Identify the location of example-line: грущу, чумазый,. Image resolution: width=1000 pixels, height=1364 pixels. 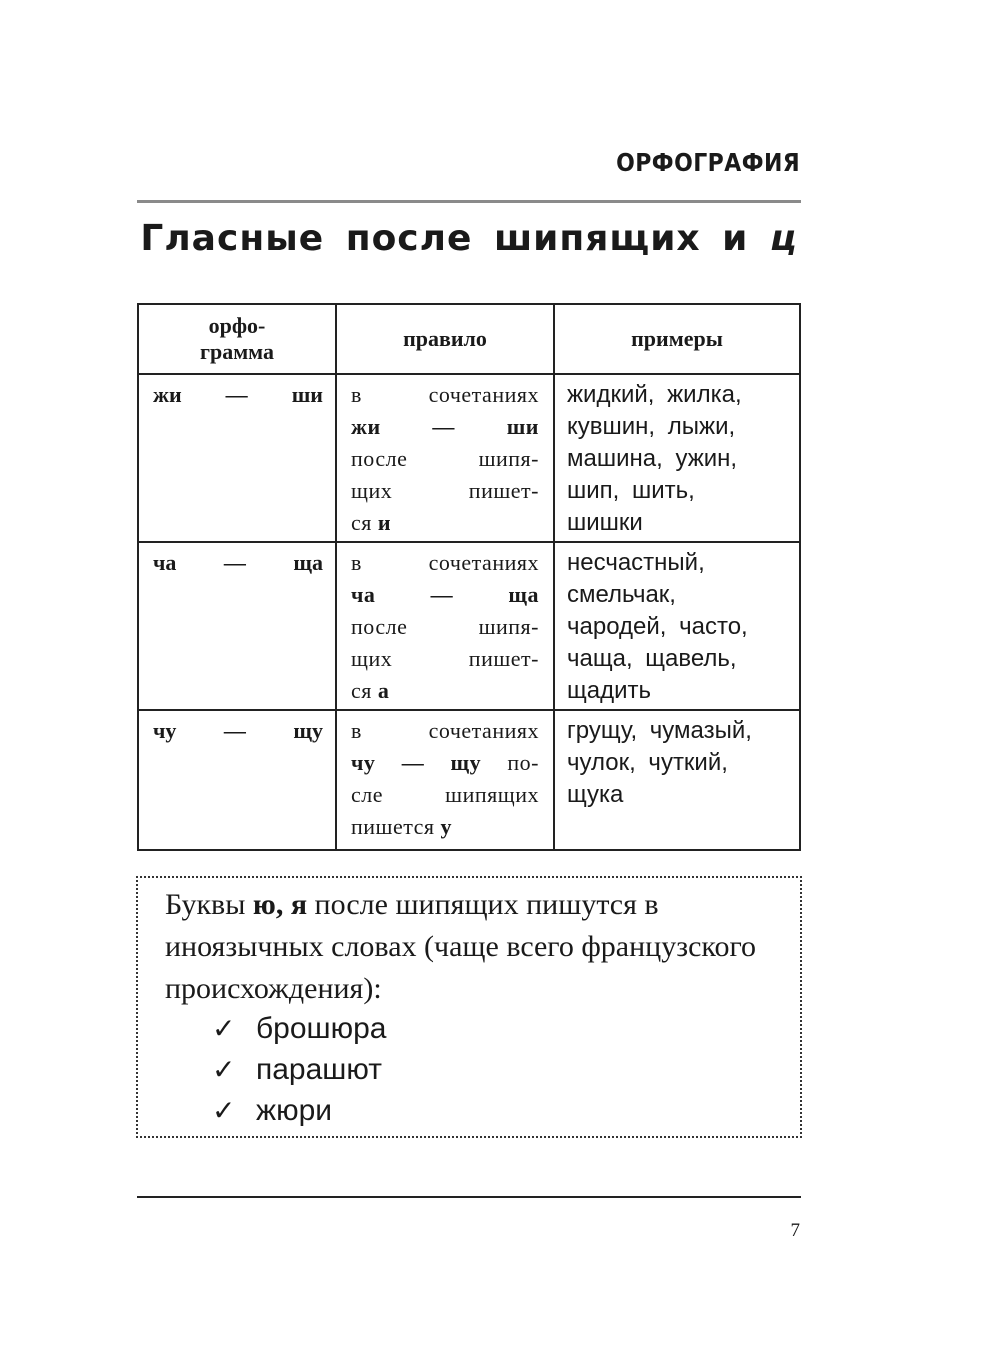
(659, 730).